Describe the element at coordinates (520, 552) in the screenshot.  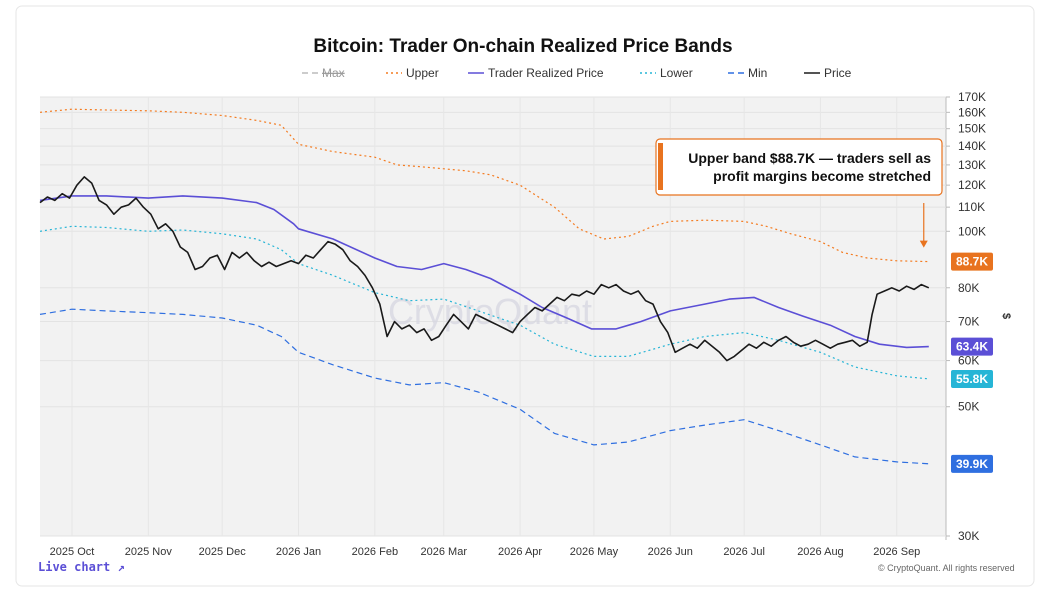
I see `x-tick-label: 2026 Apr` at that location.